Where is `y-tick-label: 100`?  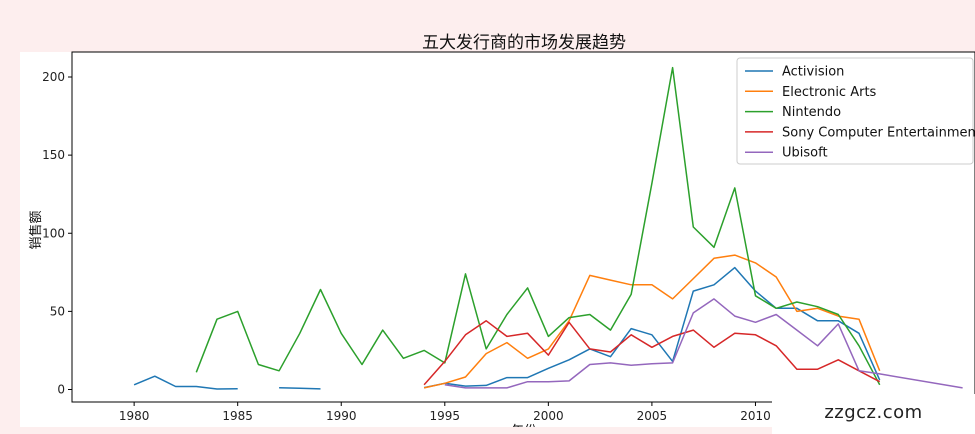
y-tick-label: 100 is located at coordinates (53, 233).